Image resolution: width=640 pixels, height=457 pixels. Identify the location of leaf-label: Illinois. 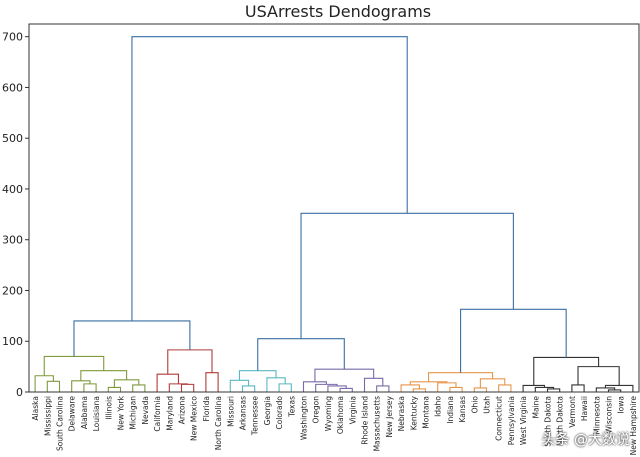
(108, 408).